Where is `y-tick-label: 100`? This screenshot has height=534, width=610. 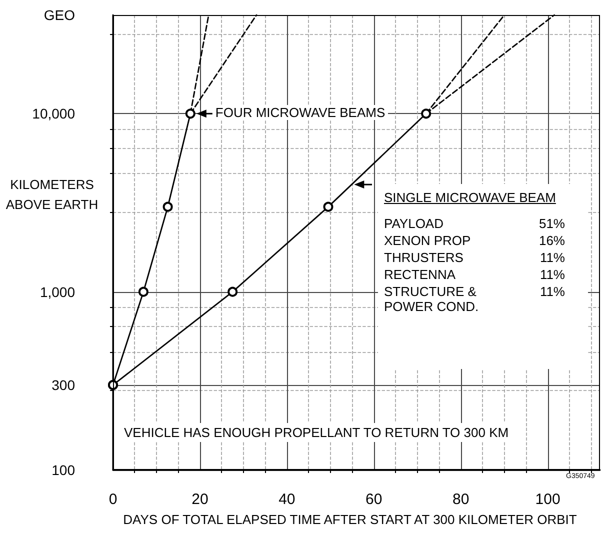
y-tick-label: 100 is located at coordinates (64, 470).